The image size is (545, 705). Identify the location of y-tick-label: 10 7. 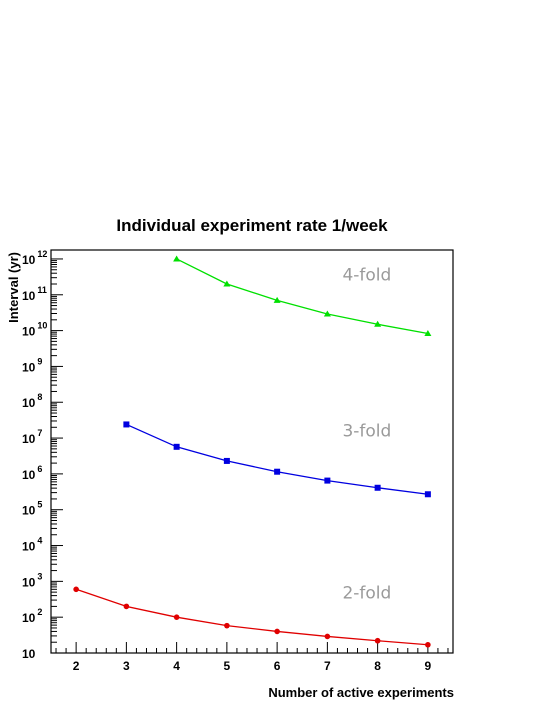
(32, 437).